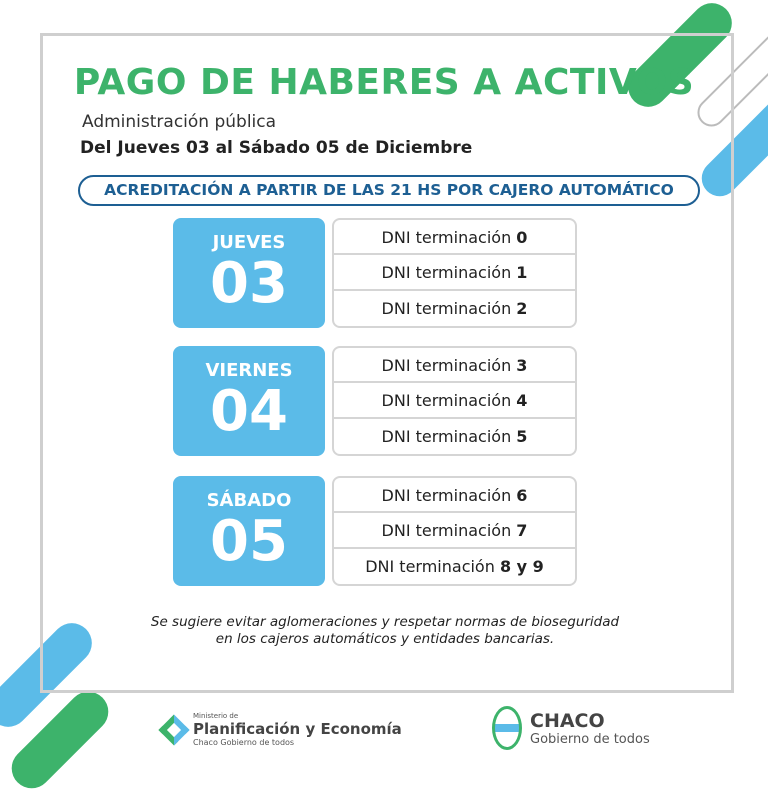 The image size is (768, 797). Describe the element at coordinates (249, 283) in the screenshot. I see `day-number: 03` at that location.